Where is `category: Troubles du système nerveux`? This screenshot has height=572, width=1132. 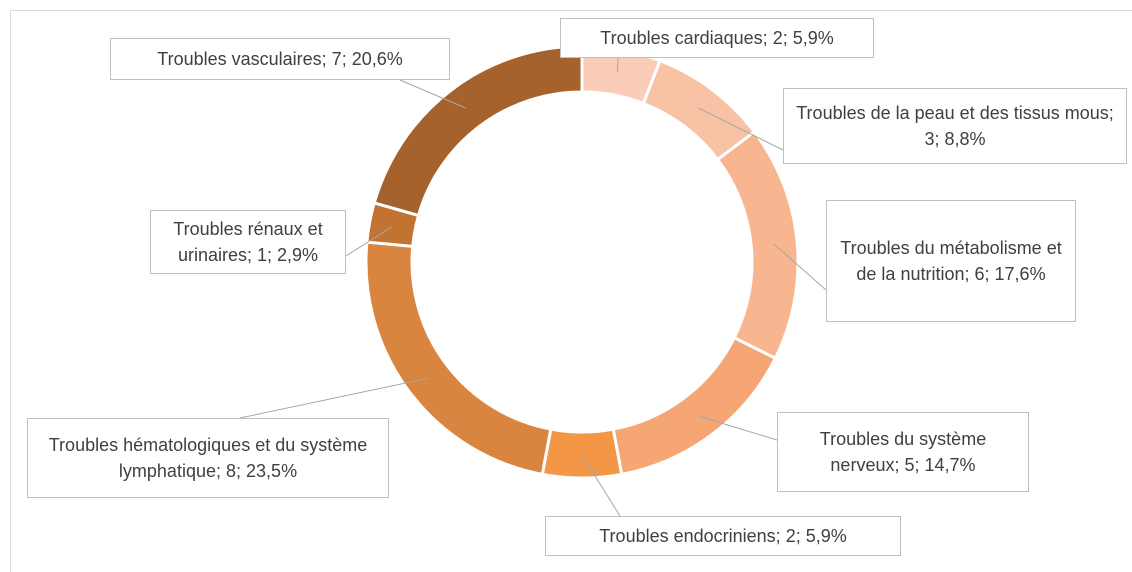
category: Troubles du système nerveux is located at coordinates (905, 452).